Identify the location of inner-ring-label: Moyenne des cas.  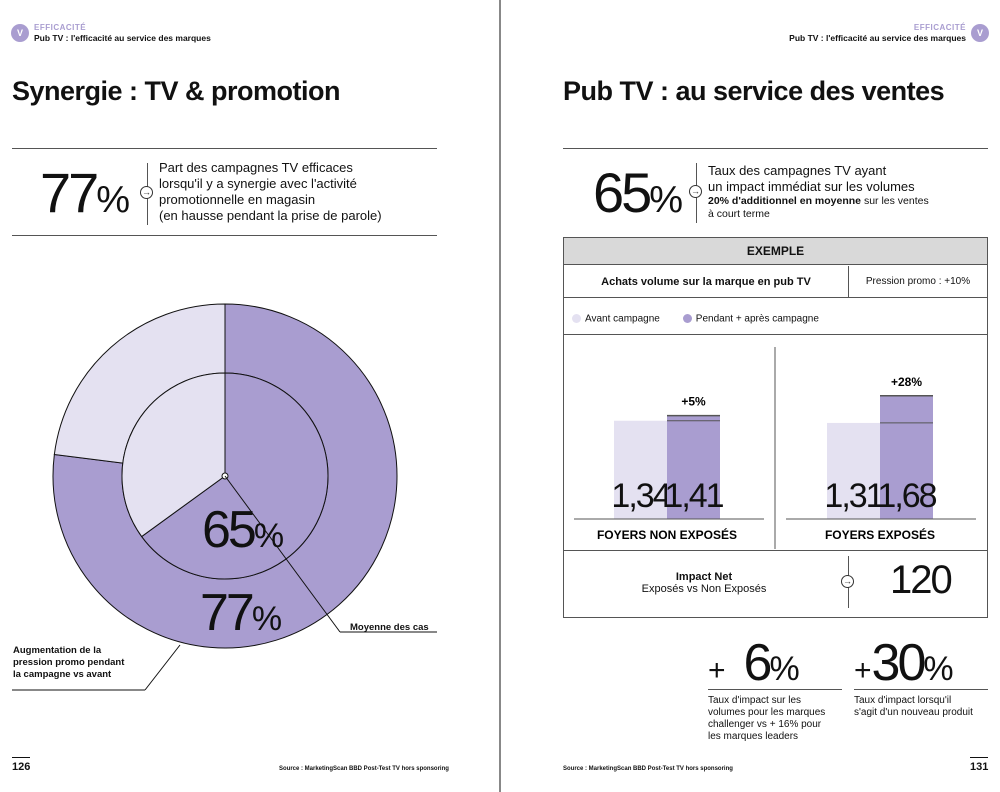
(389, 627).